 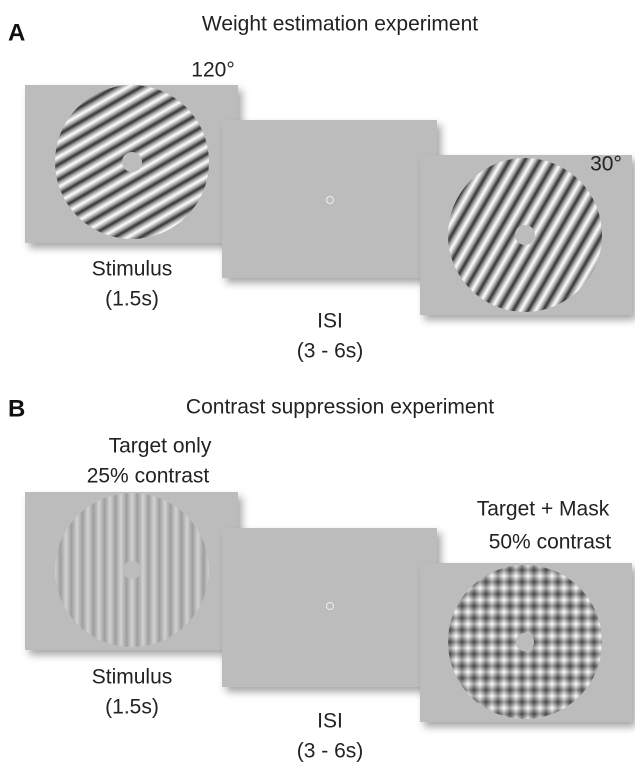 What do you see at coordinates (340, 24) in the screenshot?
I see `panel-title: Weight estimation experiment` at bounding box center [340, 24].